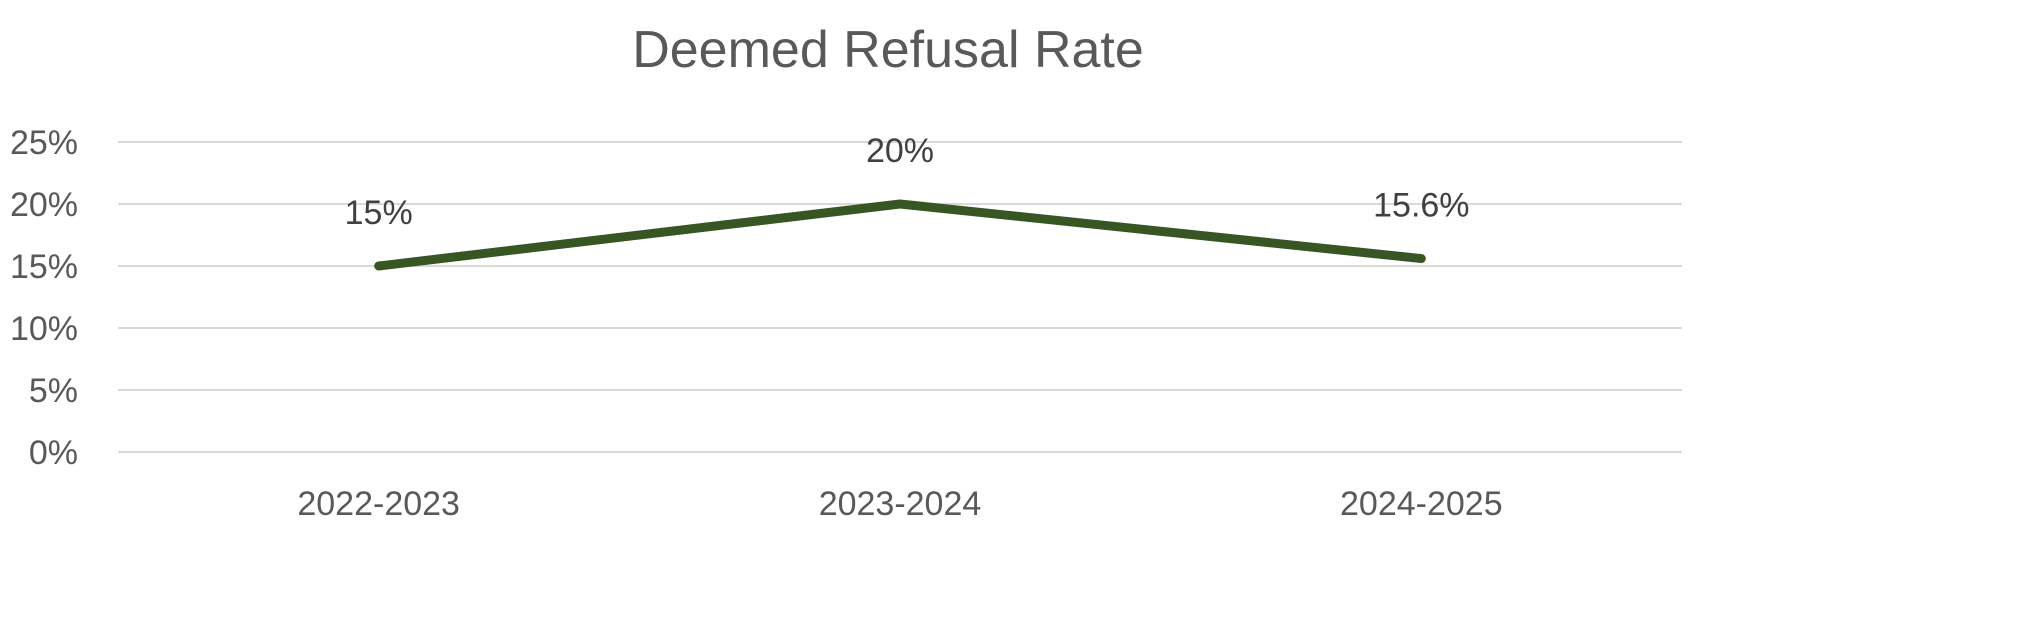  What do you see at coordinates (379, 213) in the screenshot?
I see `data-label: 15%` at bounding box center [379, 213].